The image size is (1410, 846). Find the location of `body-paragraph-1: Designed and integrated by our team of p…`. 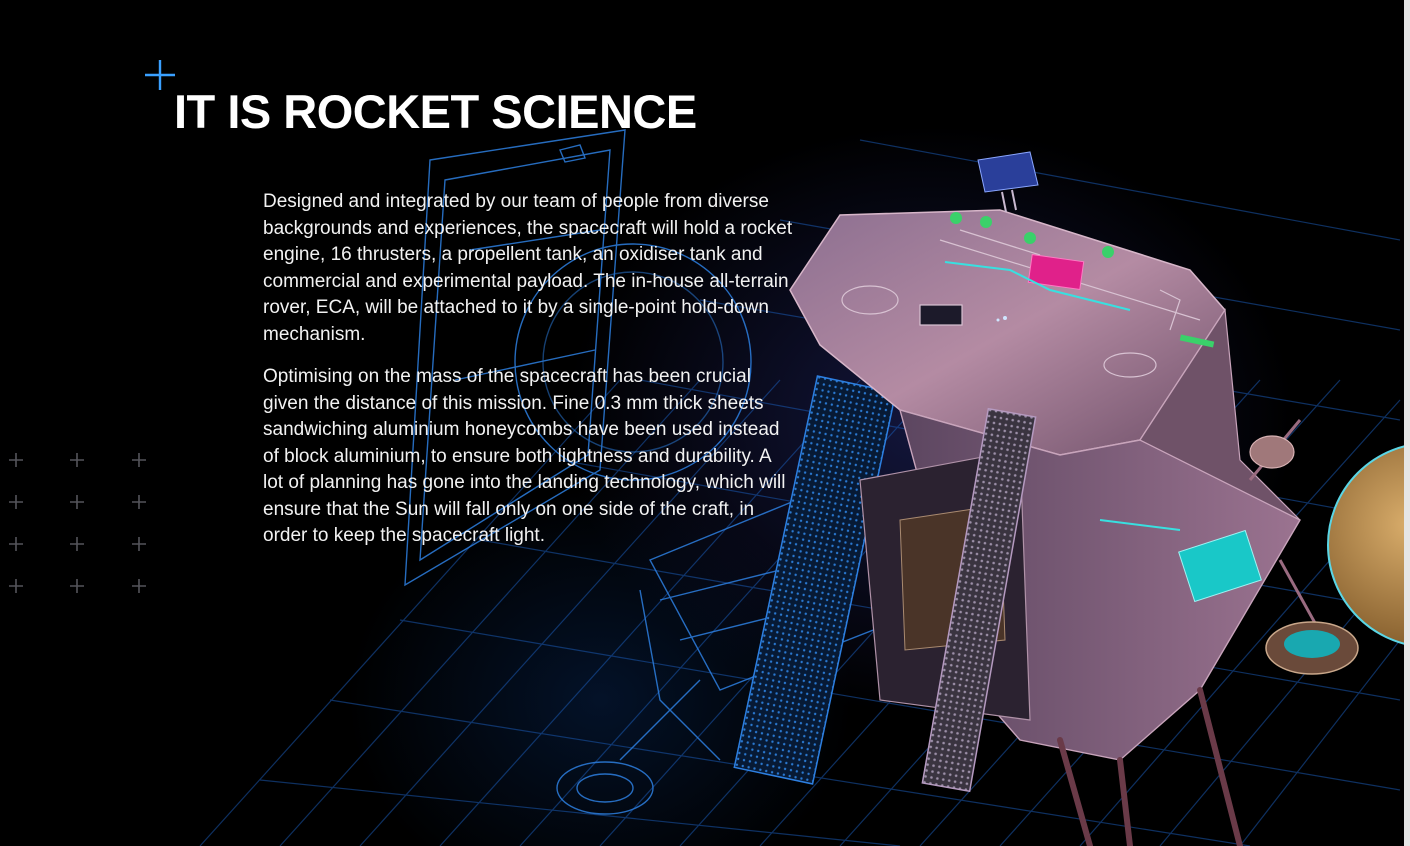

body-paragraph-1: Designed and integrated by our team of p… is located at coordinates (528, 268).